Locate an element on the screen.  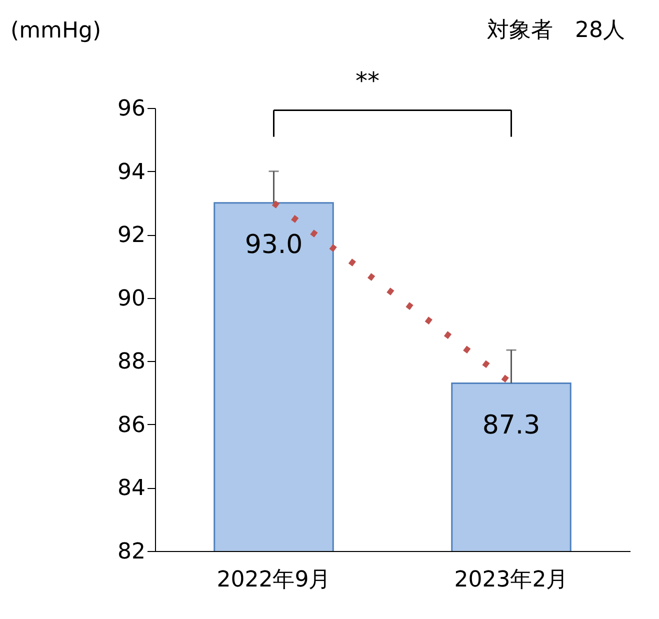
y-tick-label: 90 is located at coordinates (132, 299).